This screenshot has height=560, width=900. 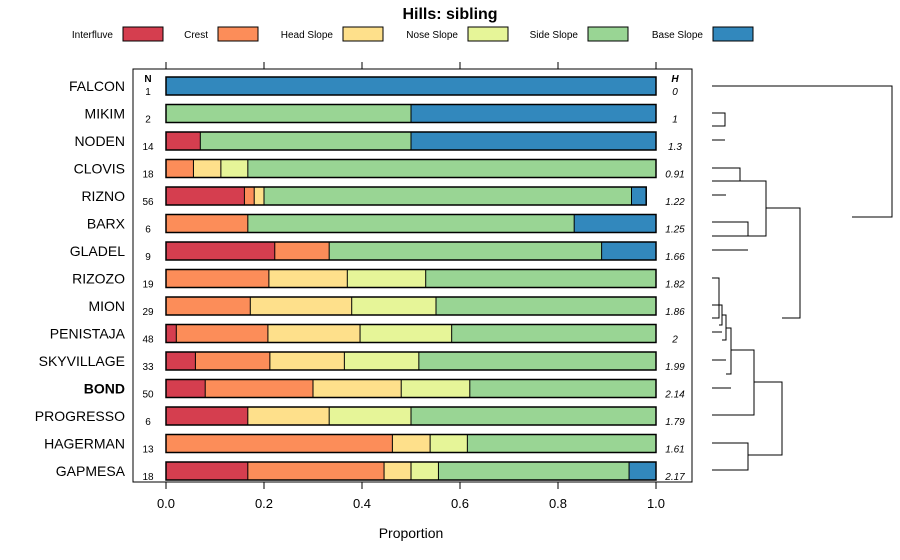 I want to click on row-rizozo: RIZOZO 19 1.82, so click(x=378, y=279).